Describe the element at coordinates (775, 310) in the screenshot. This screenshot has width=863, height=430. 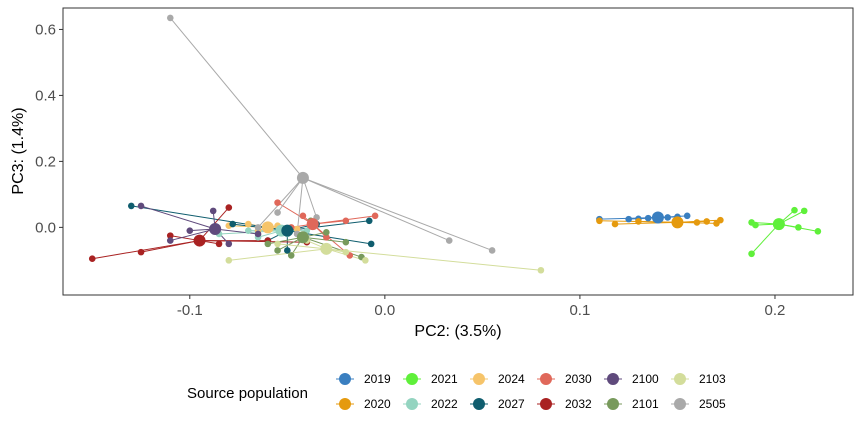
I see `x-tick-label: 0.2` at that location.